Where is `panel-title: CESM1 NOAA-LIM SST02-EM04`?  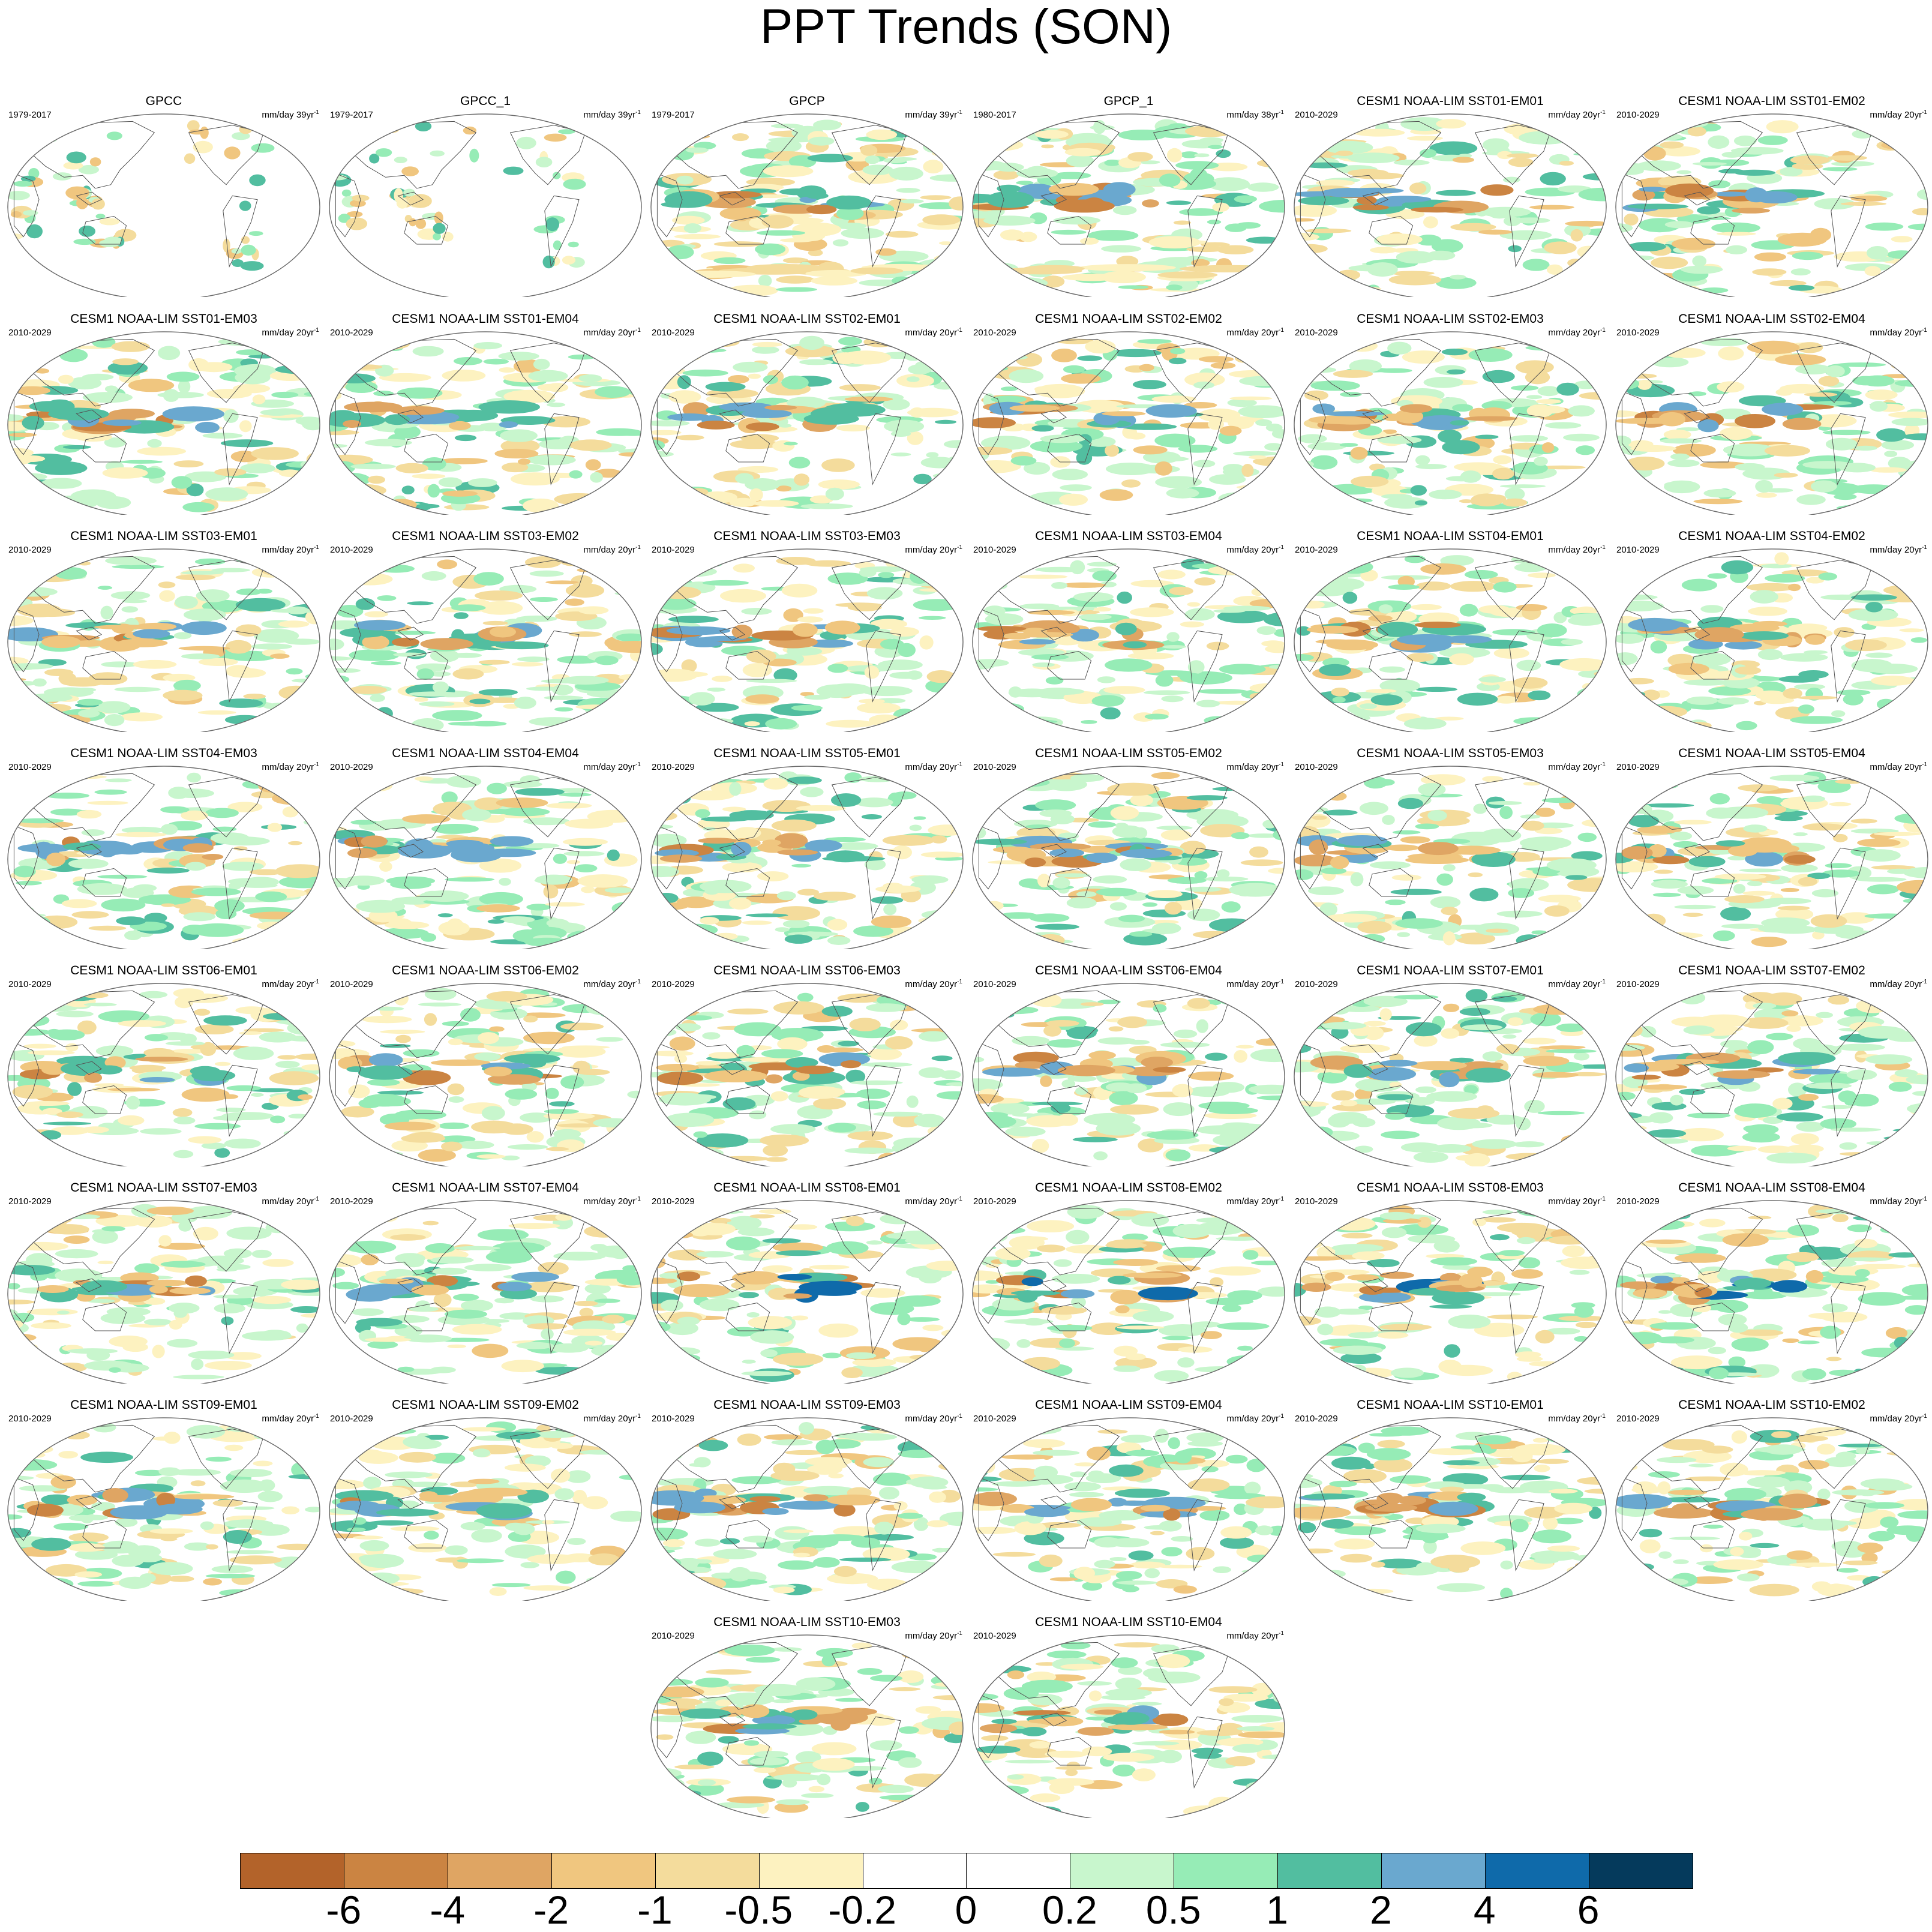
panel-title: CESM1 NOAA-LIM SST02-EM04 is located at coordinates (1772, 319).